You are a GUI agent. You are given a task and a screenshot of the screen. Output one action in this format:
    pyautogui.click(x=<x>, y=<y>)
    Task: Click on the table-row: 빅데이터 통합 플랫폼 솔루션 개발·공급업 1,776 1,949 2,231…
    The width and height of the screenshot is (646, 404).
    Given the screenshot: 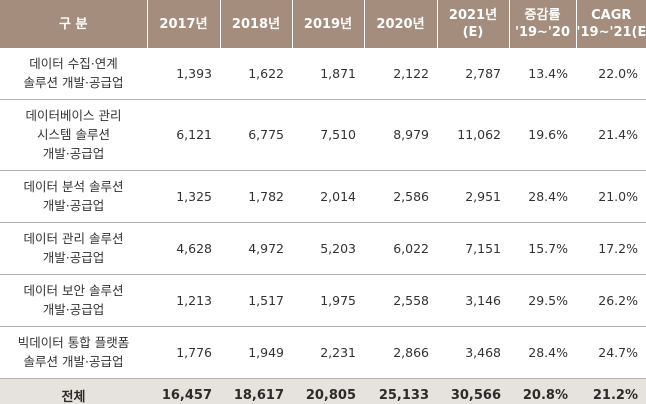 What is the action you would take?
    pyautogui.click(x=323, y=352)
    